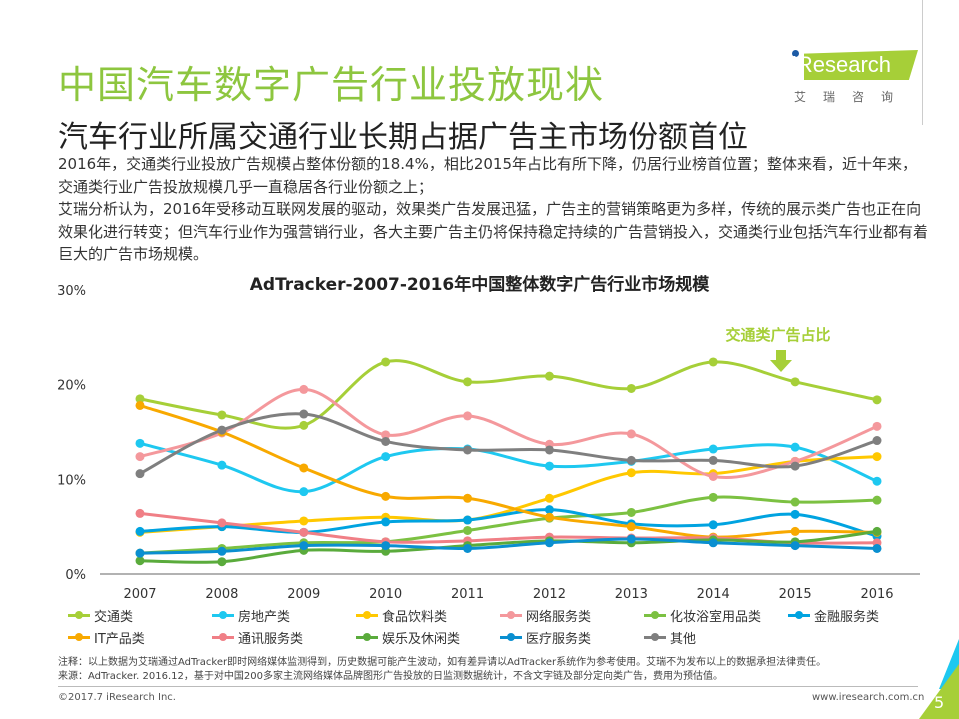 The width and height of the screenshot is (959, 719). I want to click on x-tick-label: 2014, so click(713, 594).